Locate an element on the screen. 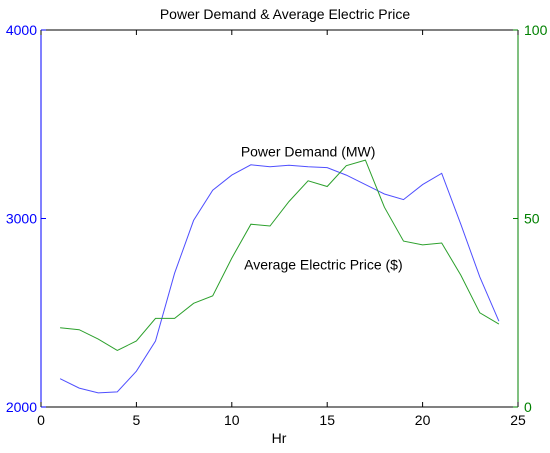 The height and width of the screenshot is (453, 550). left-y-tick-label: 3000 is located at coordinates (21, 219).